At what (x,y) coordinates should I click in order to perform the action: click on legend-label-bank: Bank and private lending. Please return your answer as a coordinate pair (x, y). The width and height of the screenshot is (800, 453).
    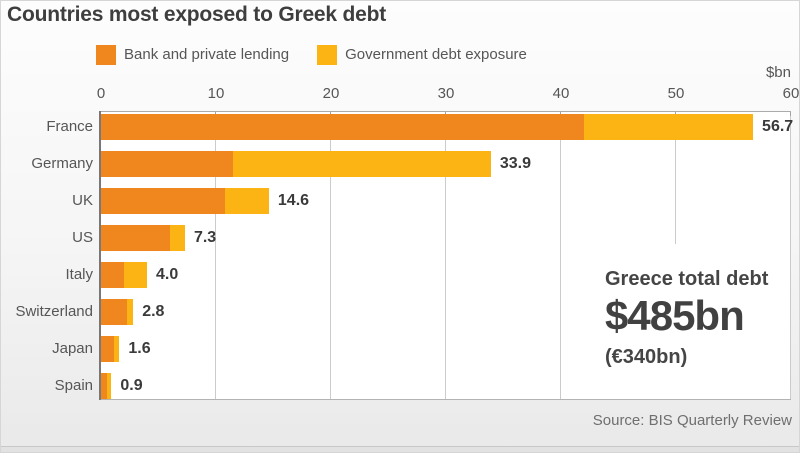
    Looking at the image, I should click on (207, 54).